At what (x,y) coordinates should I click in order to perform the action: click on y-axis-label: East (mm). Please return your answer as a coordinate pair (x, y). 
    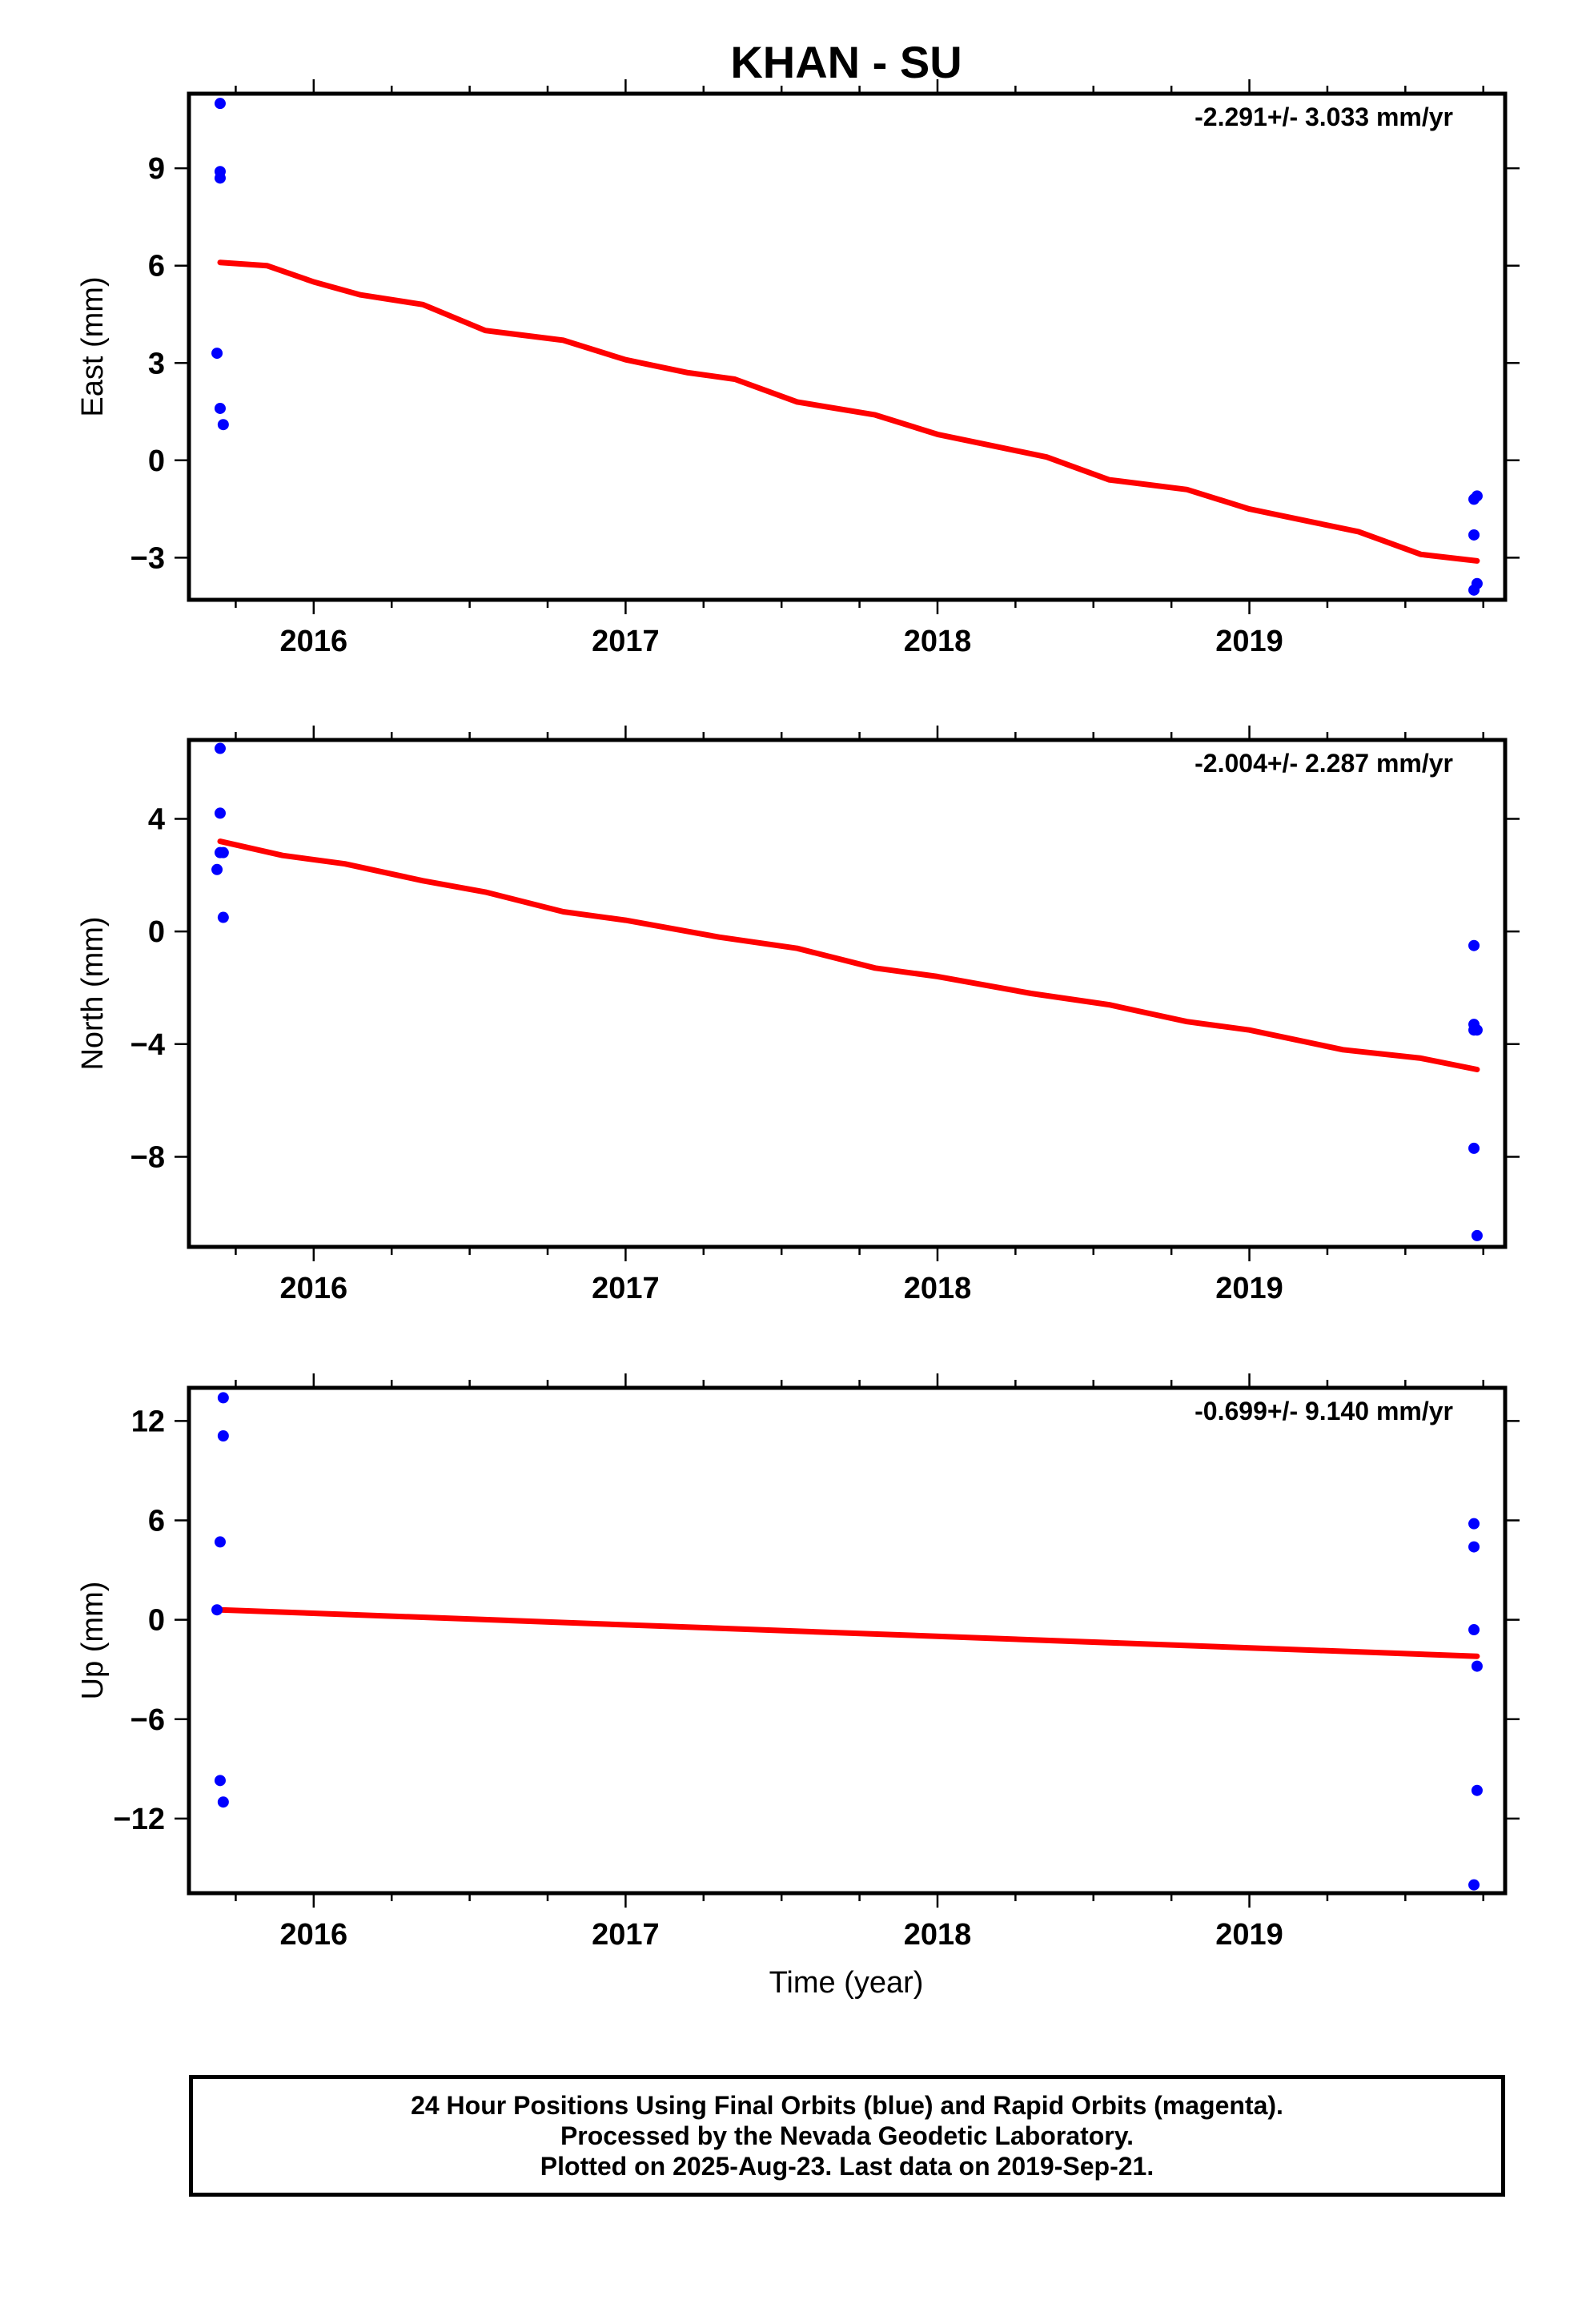
    Looking at the image, I should click on (93, 346).